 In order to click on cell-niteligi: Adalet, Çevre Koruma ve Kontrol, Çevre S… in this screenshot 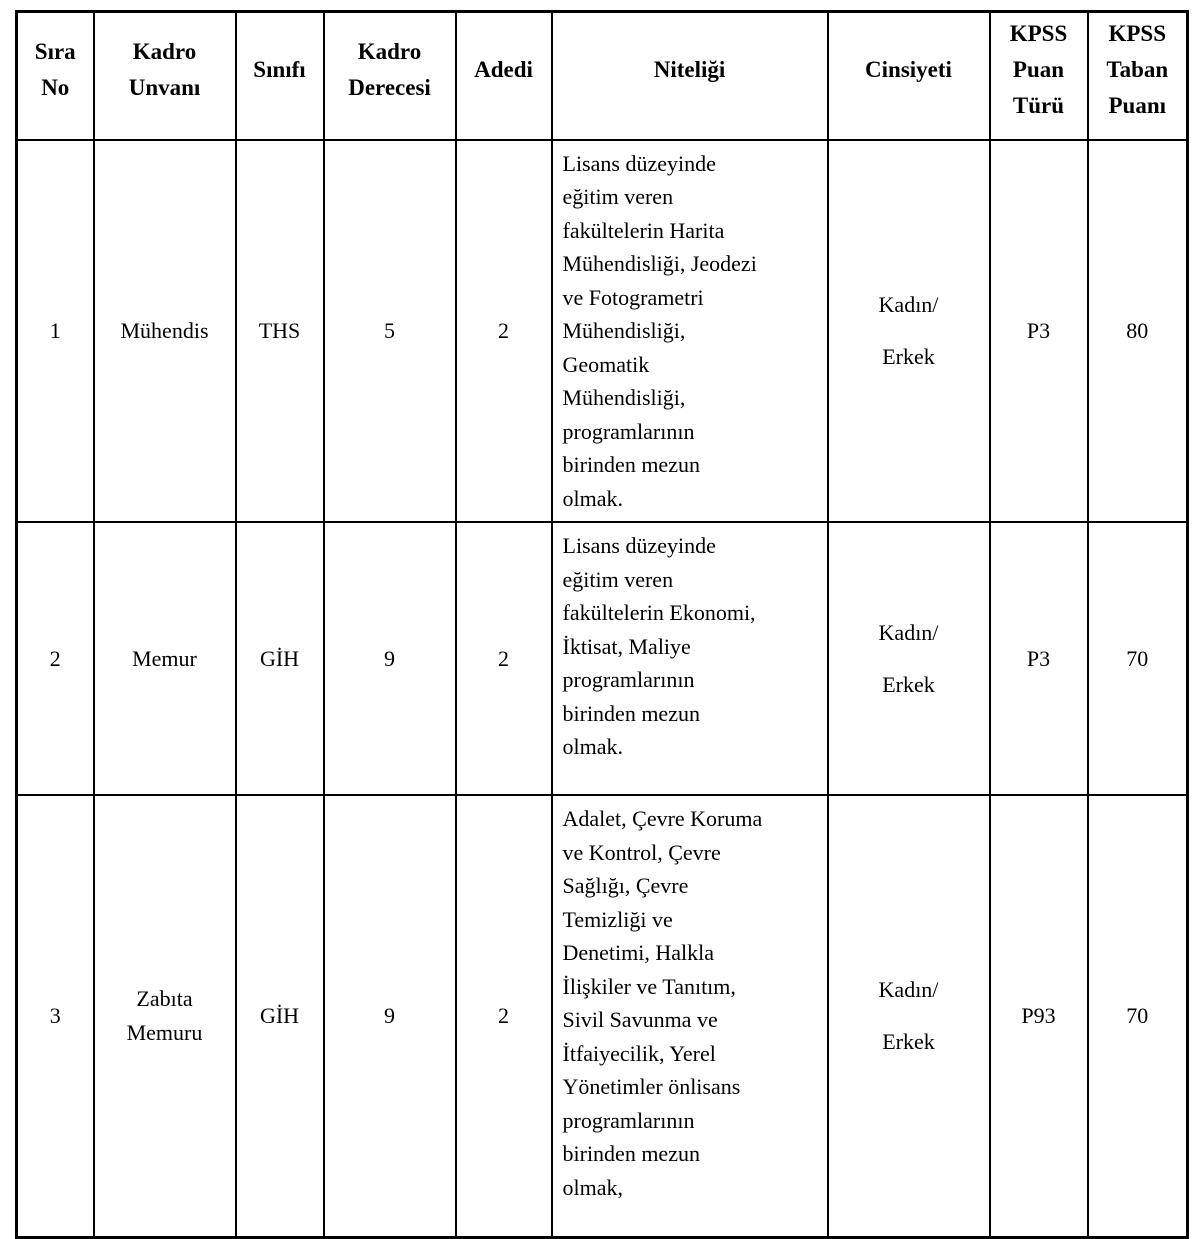, I will do `click(689, 1016)`.